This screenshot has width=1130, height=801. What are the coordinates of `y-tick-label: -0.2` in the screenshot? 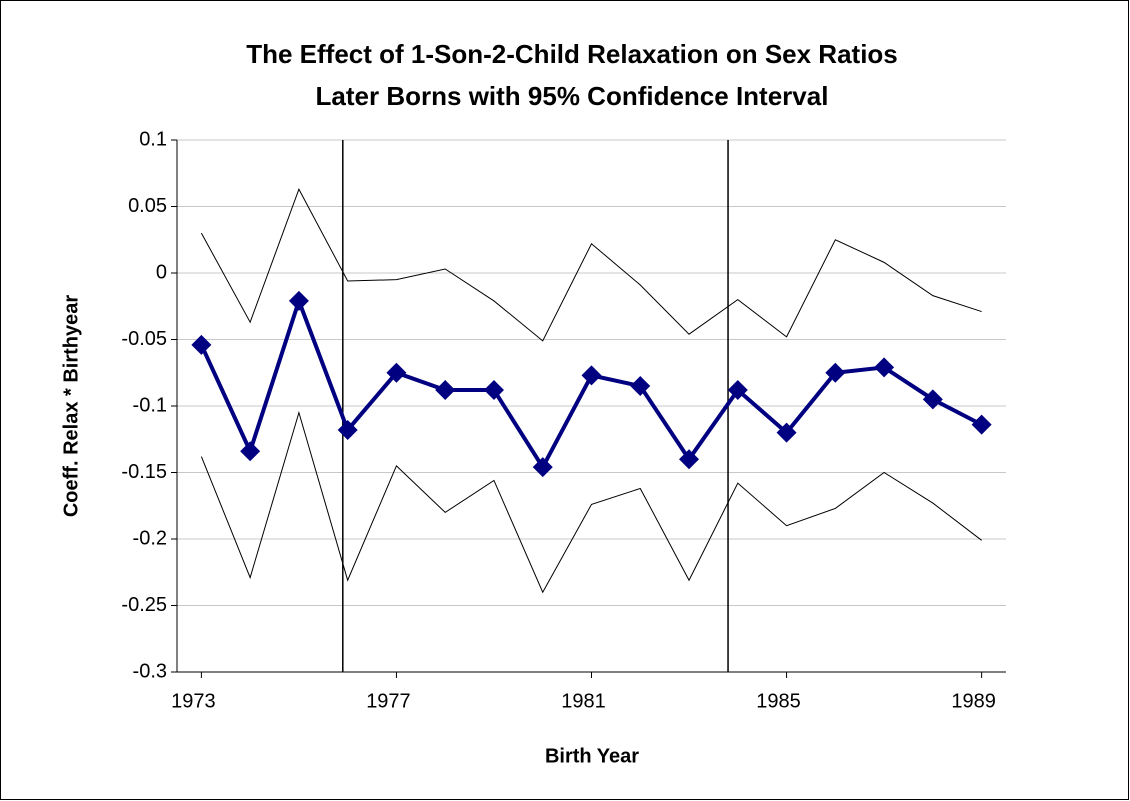 It's located at (150, 538).